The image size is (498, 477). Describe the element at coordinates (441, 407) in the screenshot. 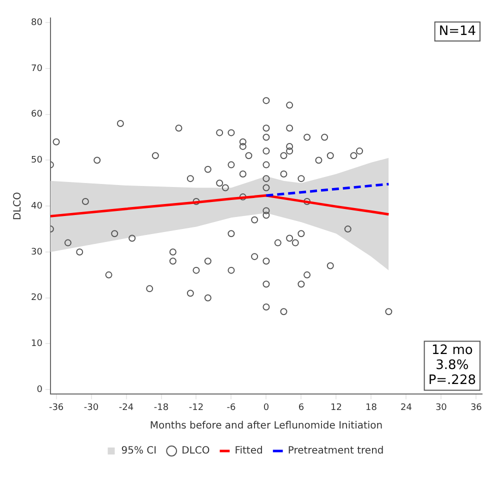

I see `x-tick-label: 30` at that location.